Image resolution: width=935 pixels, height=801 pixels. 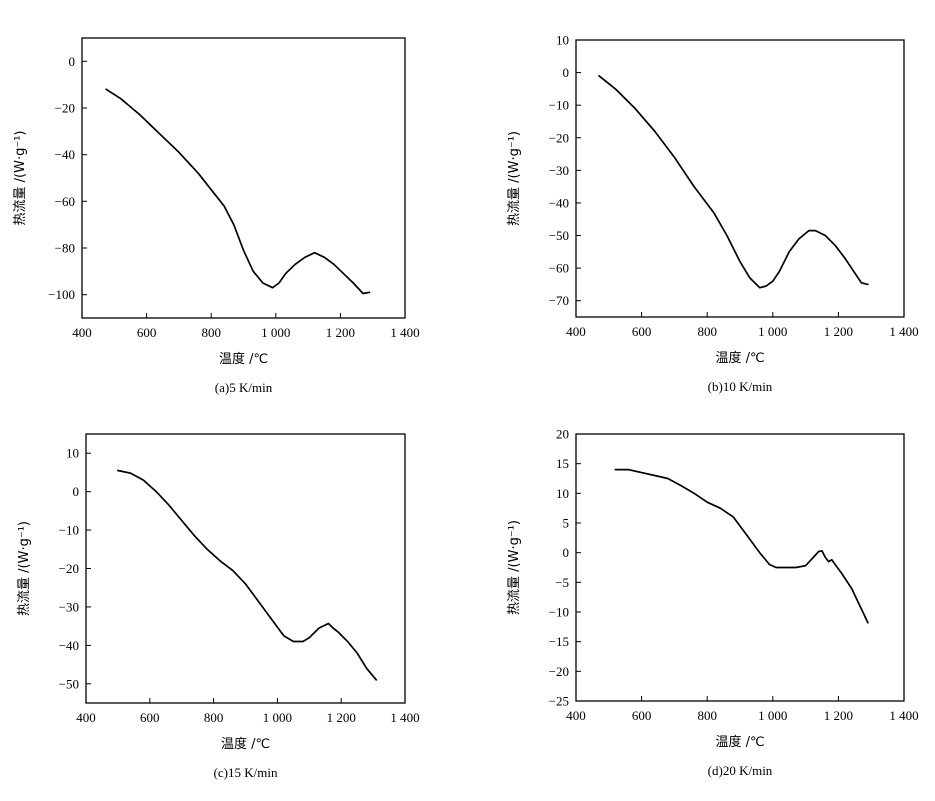 What do you see at coordinates (566, 523) in the screenshot?
I see `y-tick-label: 5` at bounding box center [566, 523].